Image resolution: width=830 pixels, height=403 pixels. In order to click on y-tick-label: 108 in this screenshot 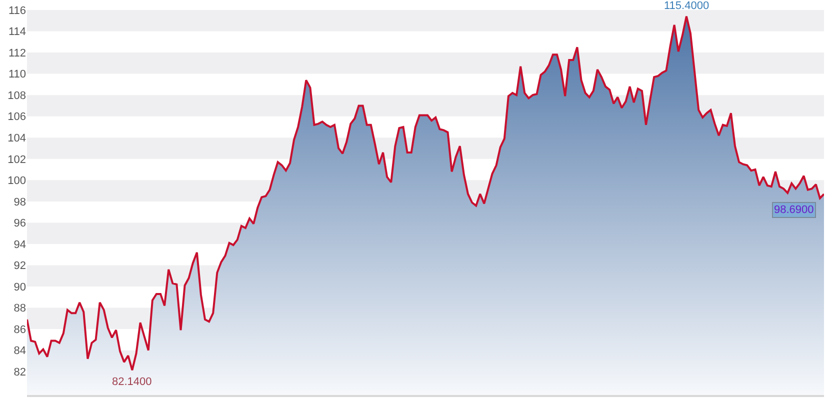, I will do `click(17, 96)`.